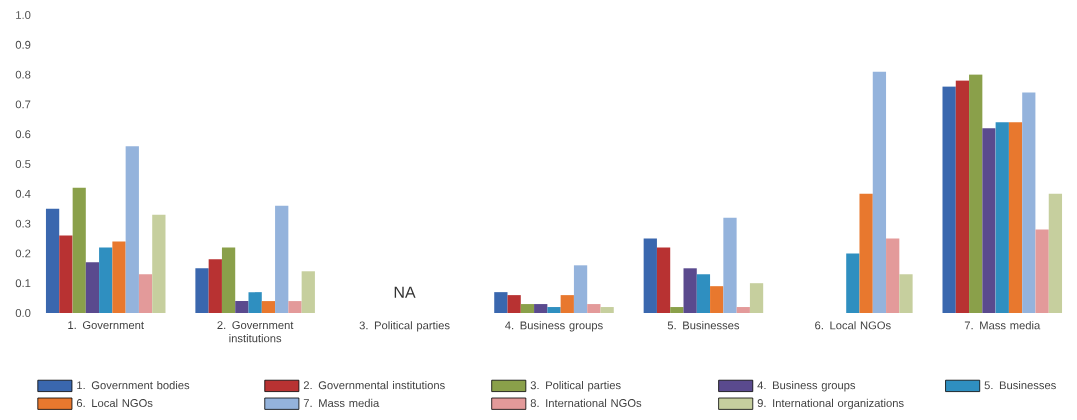 This screenshot has height=420, width=1077. What do you see at coordinates (106, 325) in the screenshot?
I see `x-tick-label: 1. Government` at bounding box center [106, 325].